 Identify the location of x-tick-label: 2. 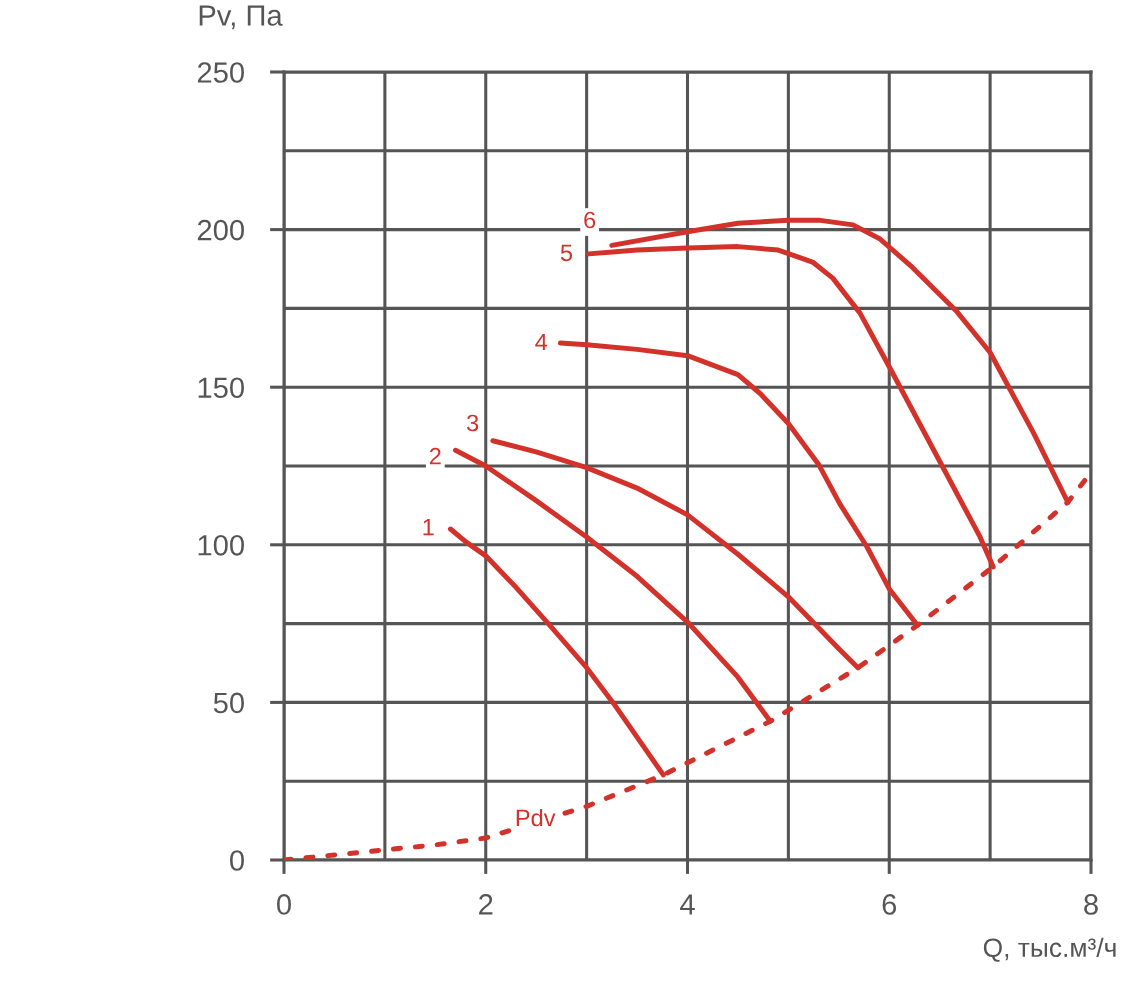
(486, 904).